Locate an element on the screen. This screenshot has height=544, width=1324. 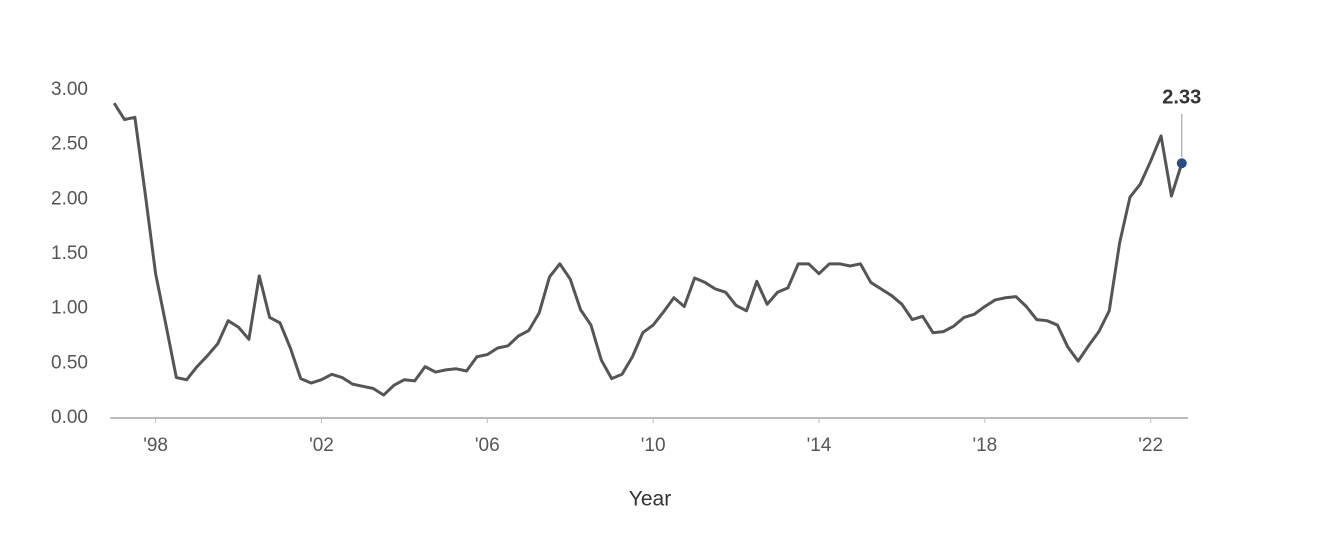
y-tick-label: 2.50 is located at coordinates (69, 144).